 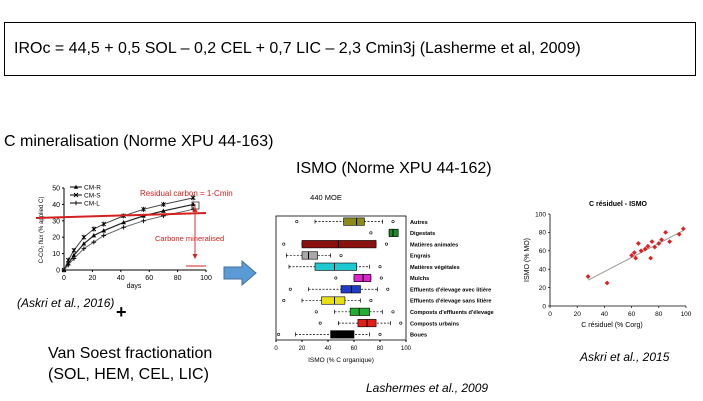 I want to click on series-line-cm-s, so click(x=128, y=234).